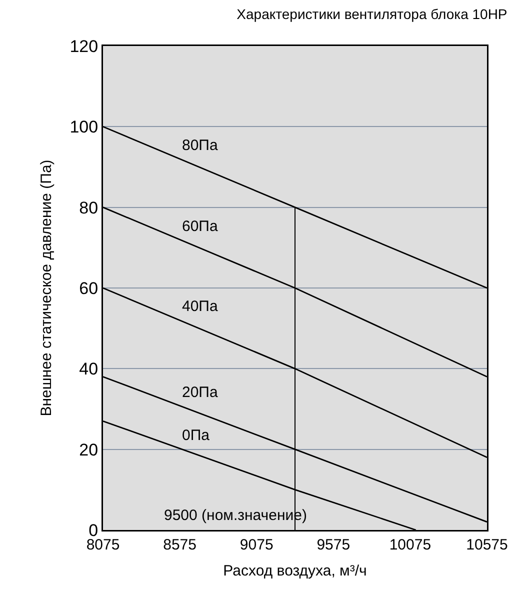 Image resolution: width=515 pixels, height=602 pixels. I want to click on series-label: 80Па, so click(200, 145).